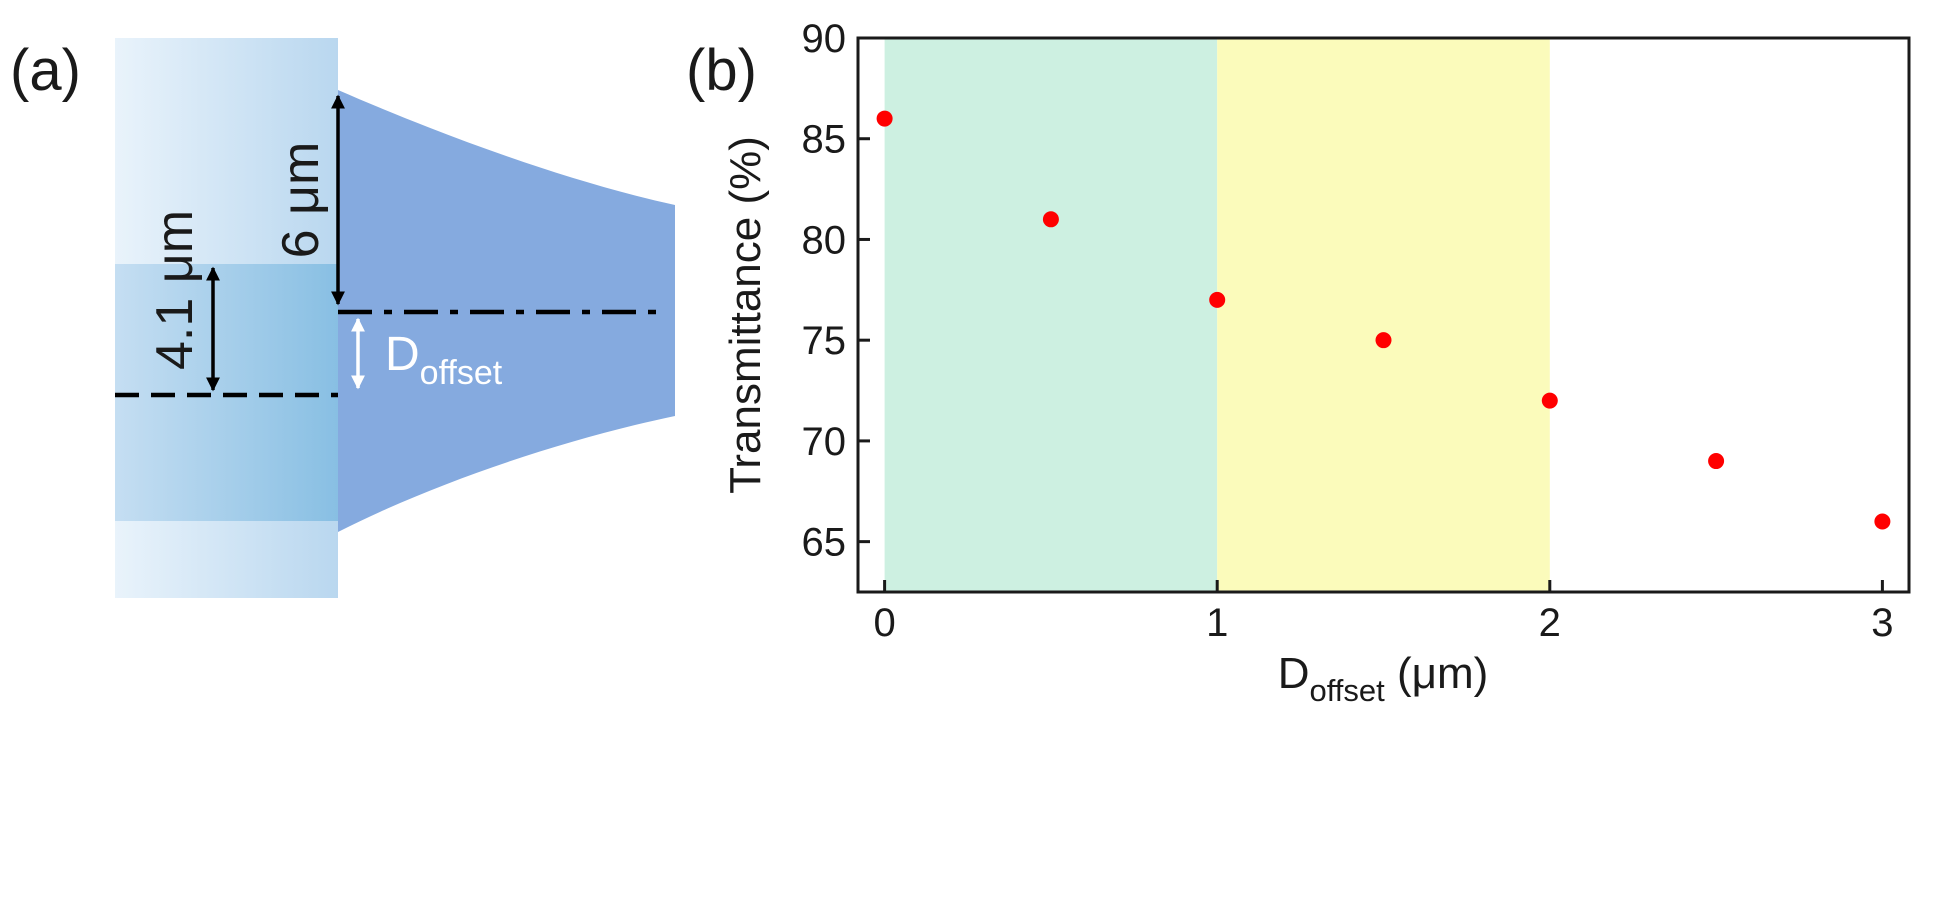 The height and width of the screenshot is (909, 1933). Describe the element at coordinates (824, 140) in the screenshot. I see `y-tick-label: 85` at that location.